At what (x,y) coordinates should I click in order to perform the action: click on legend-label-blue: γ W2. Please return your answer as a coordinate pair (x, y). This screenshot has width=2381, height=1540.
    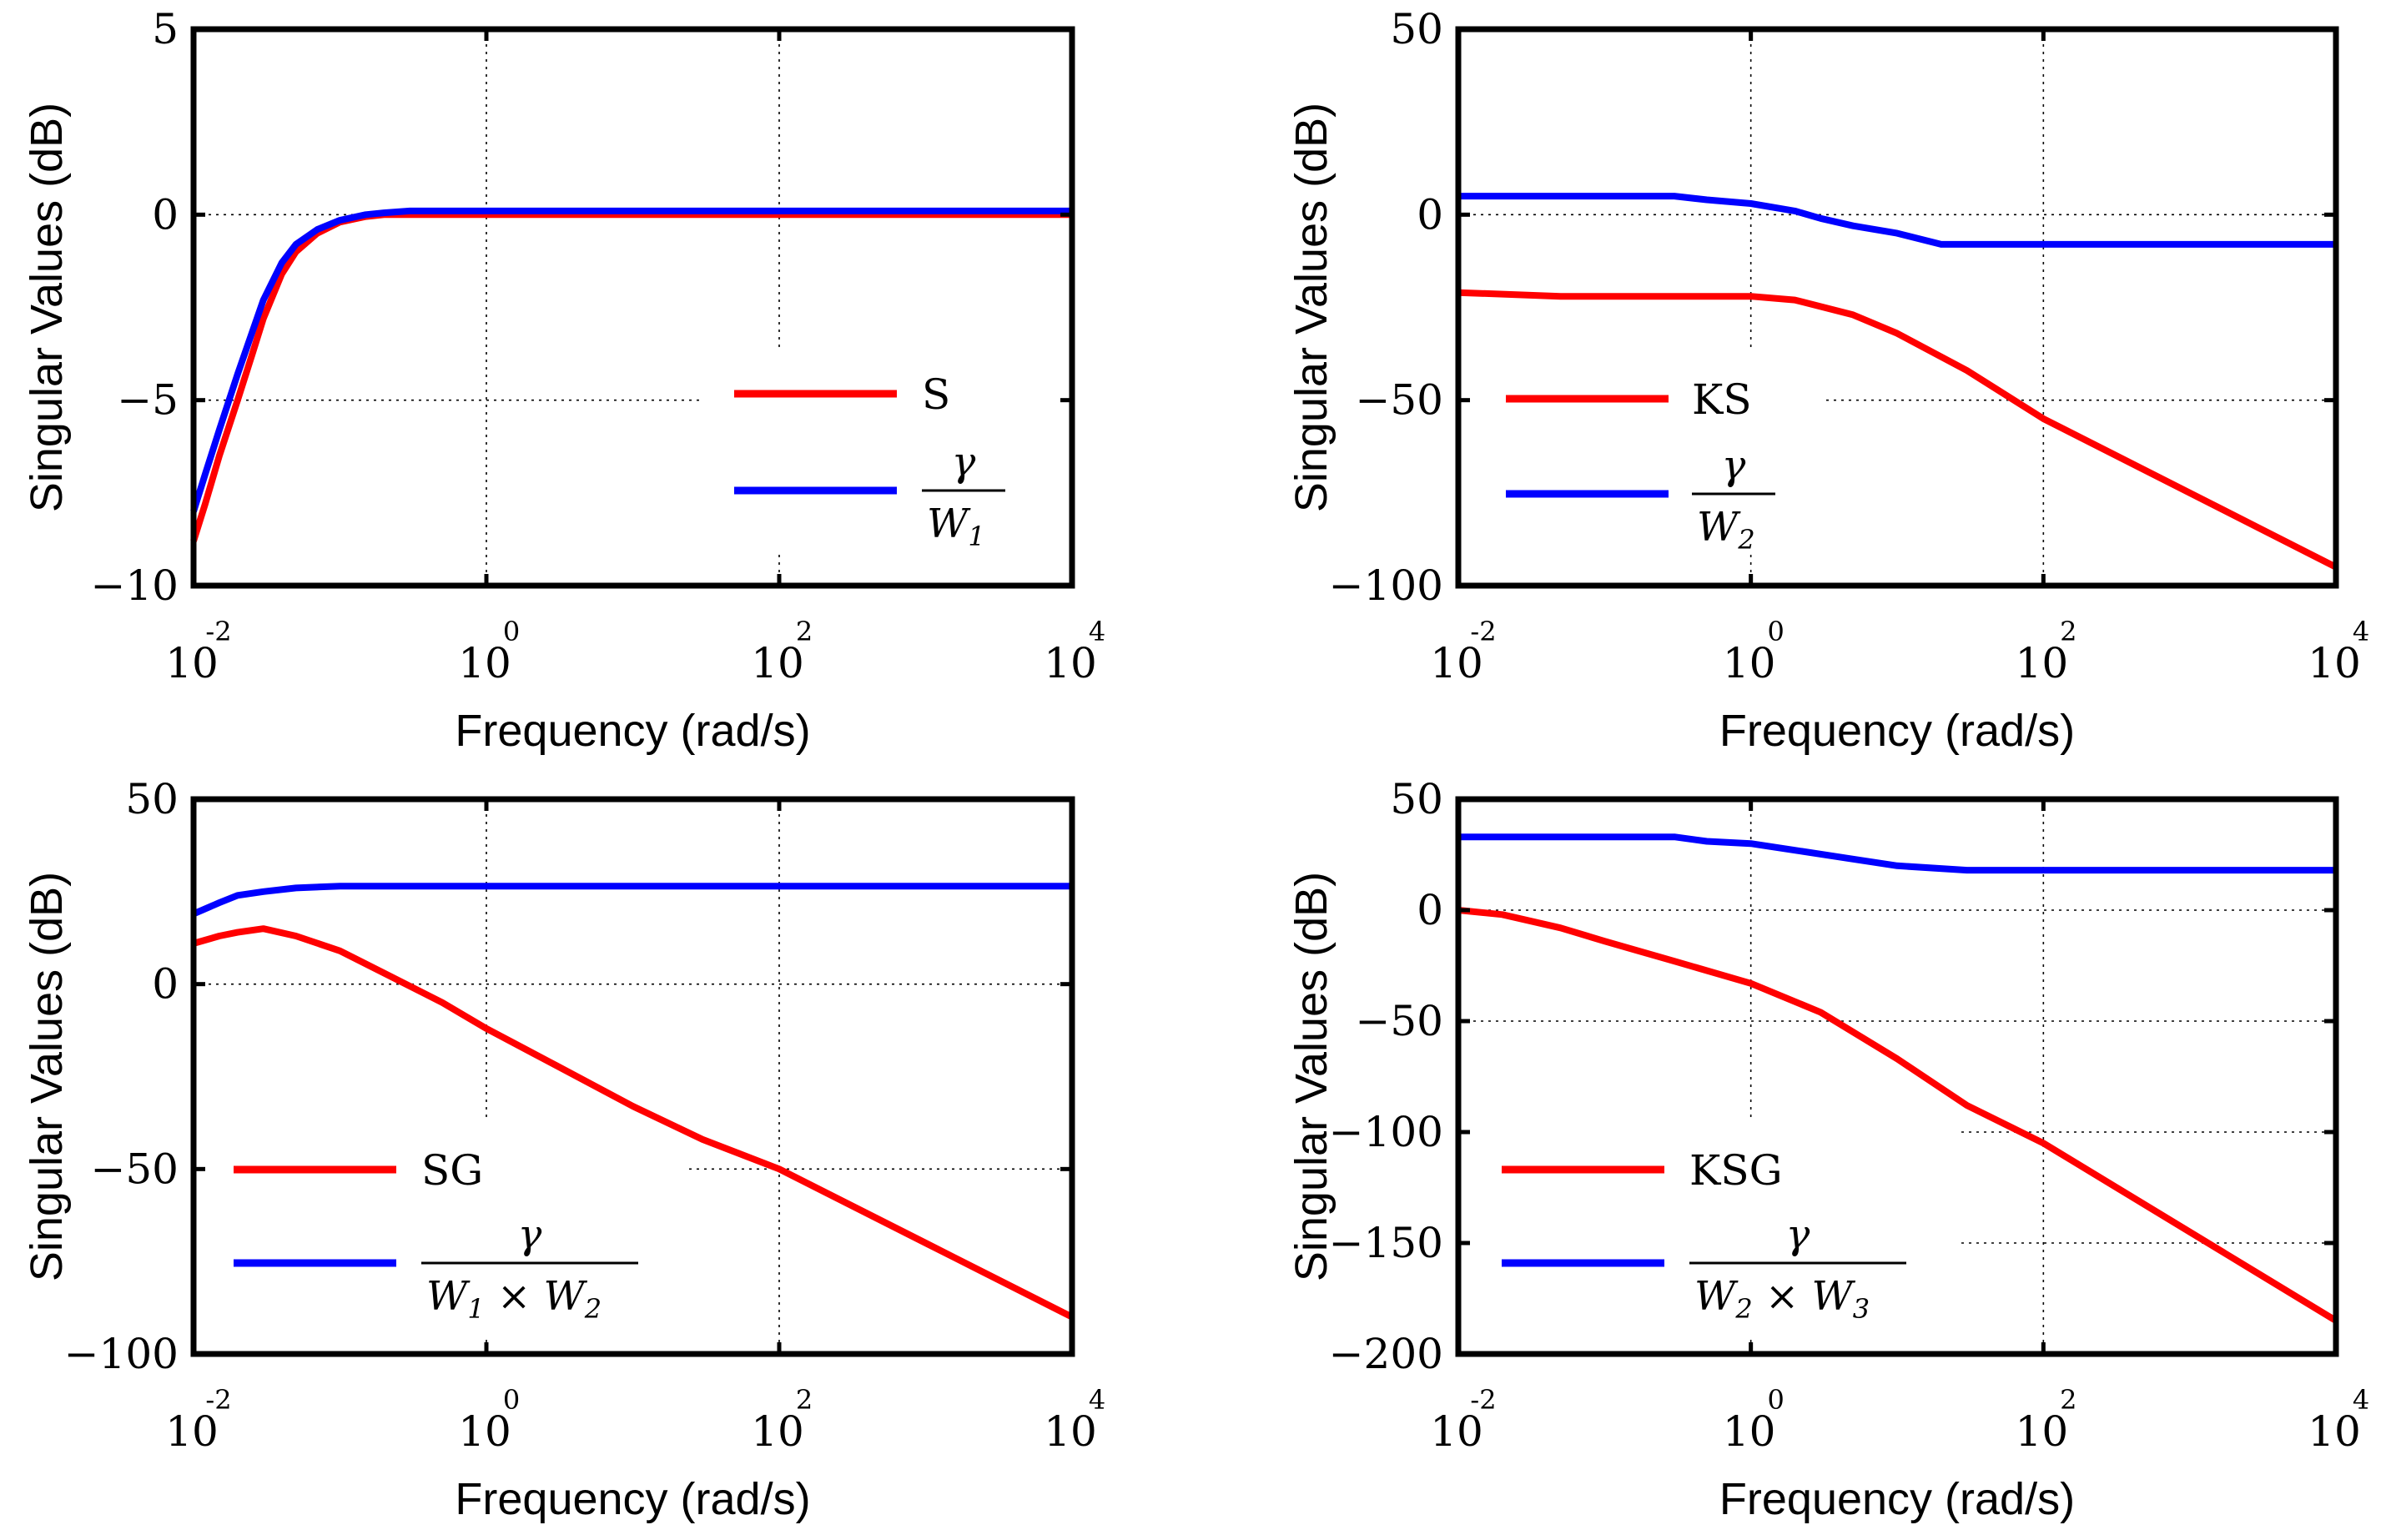
    Looking at the image, I should click on (1733, 499).